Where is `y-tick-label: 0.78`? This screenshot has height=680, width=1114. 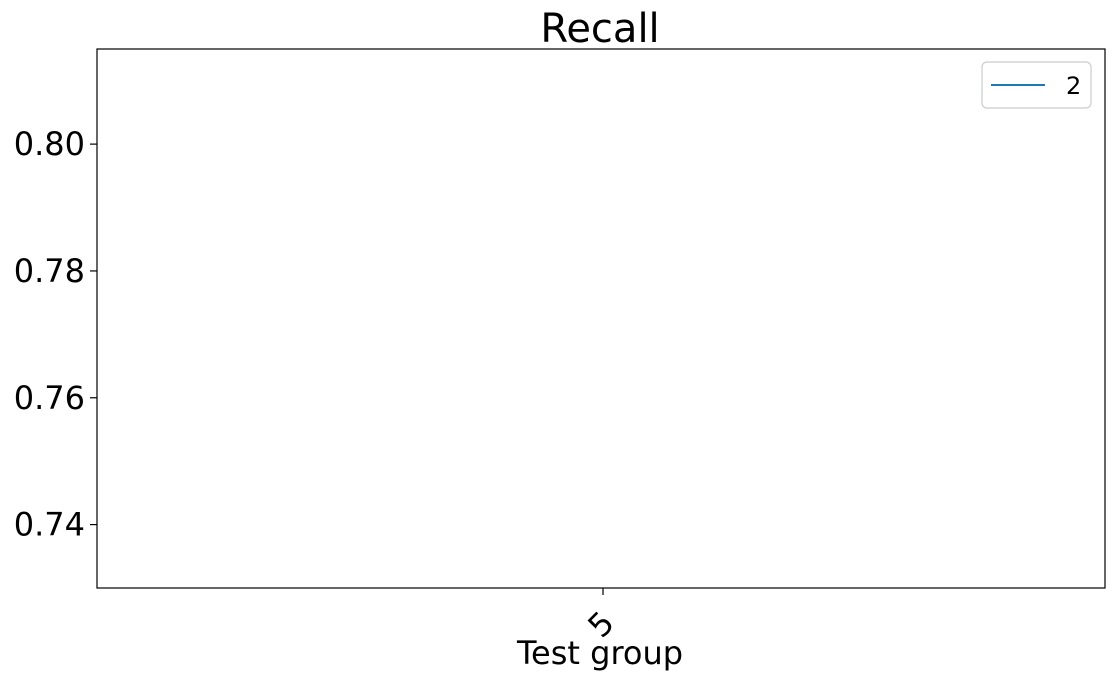
y-tick-label: 0.78 is located at coordinates (49, 271).